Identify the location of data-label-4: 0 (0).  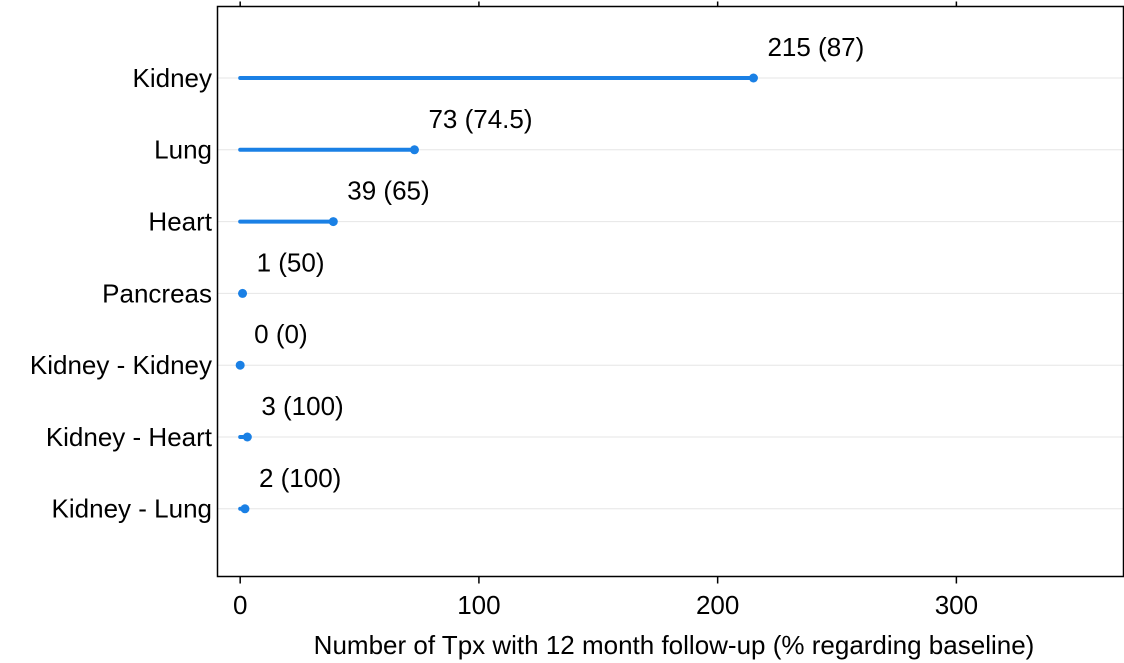
(280, 334).